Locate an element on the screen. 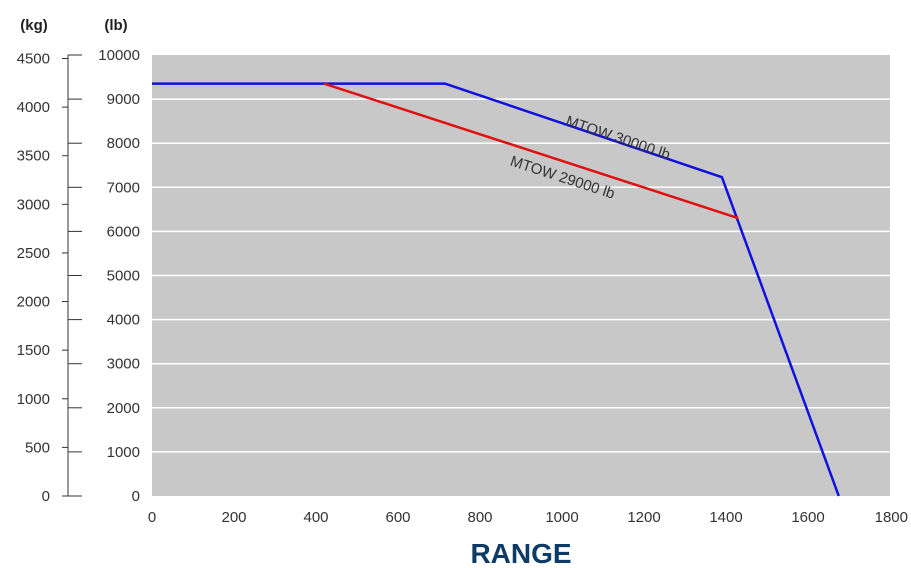 This screenshot has height=568, width=911. lb-tick-label-1000: 1000 is located at coordinates (123, 452).